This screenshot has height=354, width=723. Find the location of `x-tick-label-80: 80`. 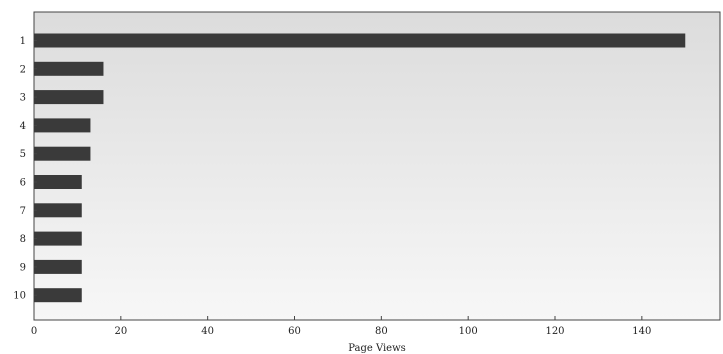

x-tick-label-80: 80 is located at coordinates (381, 331).